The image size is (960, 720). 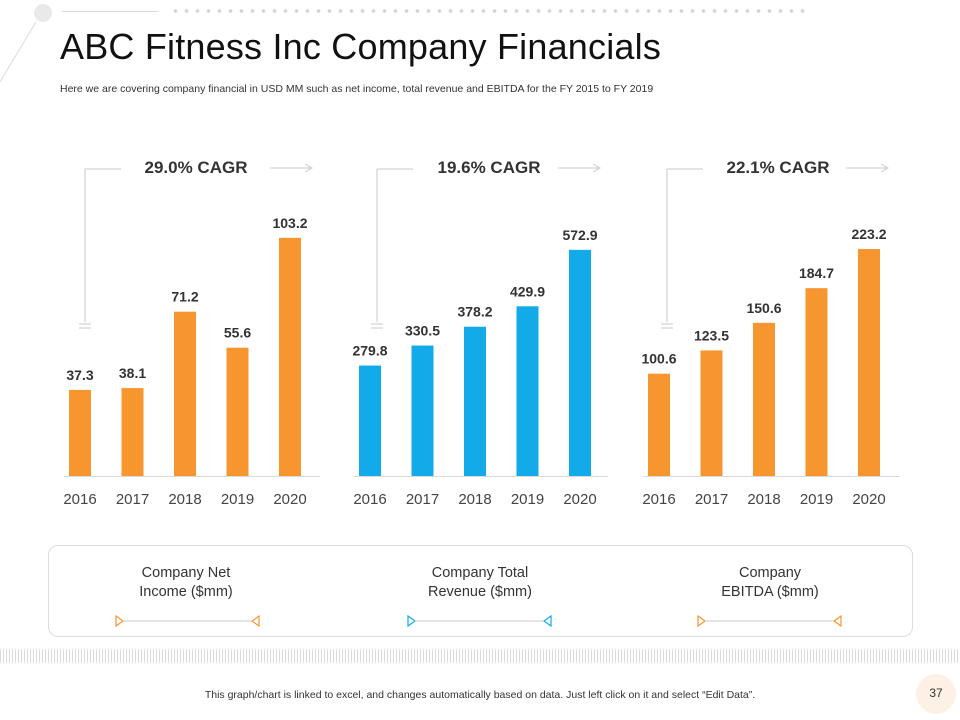 I want to click on decorative-line, so click(x=110, y=11).